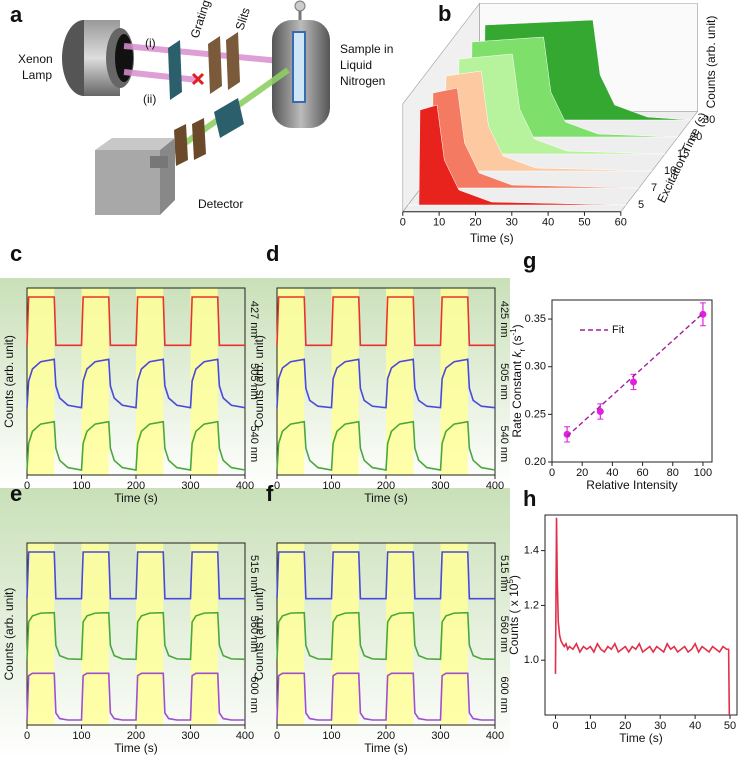  Describe the element at coordinates (167, 176) in the screenshot. I see `detector-side` at that location.